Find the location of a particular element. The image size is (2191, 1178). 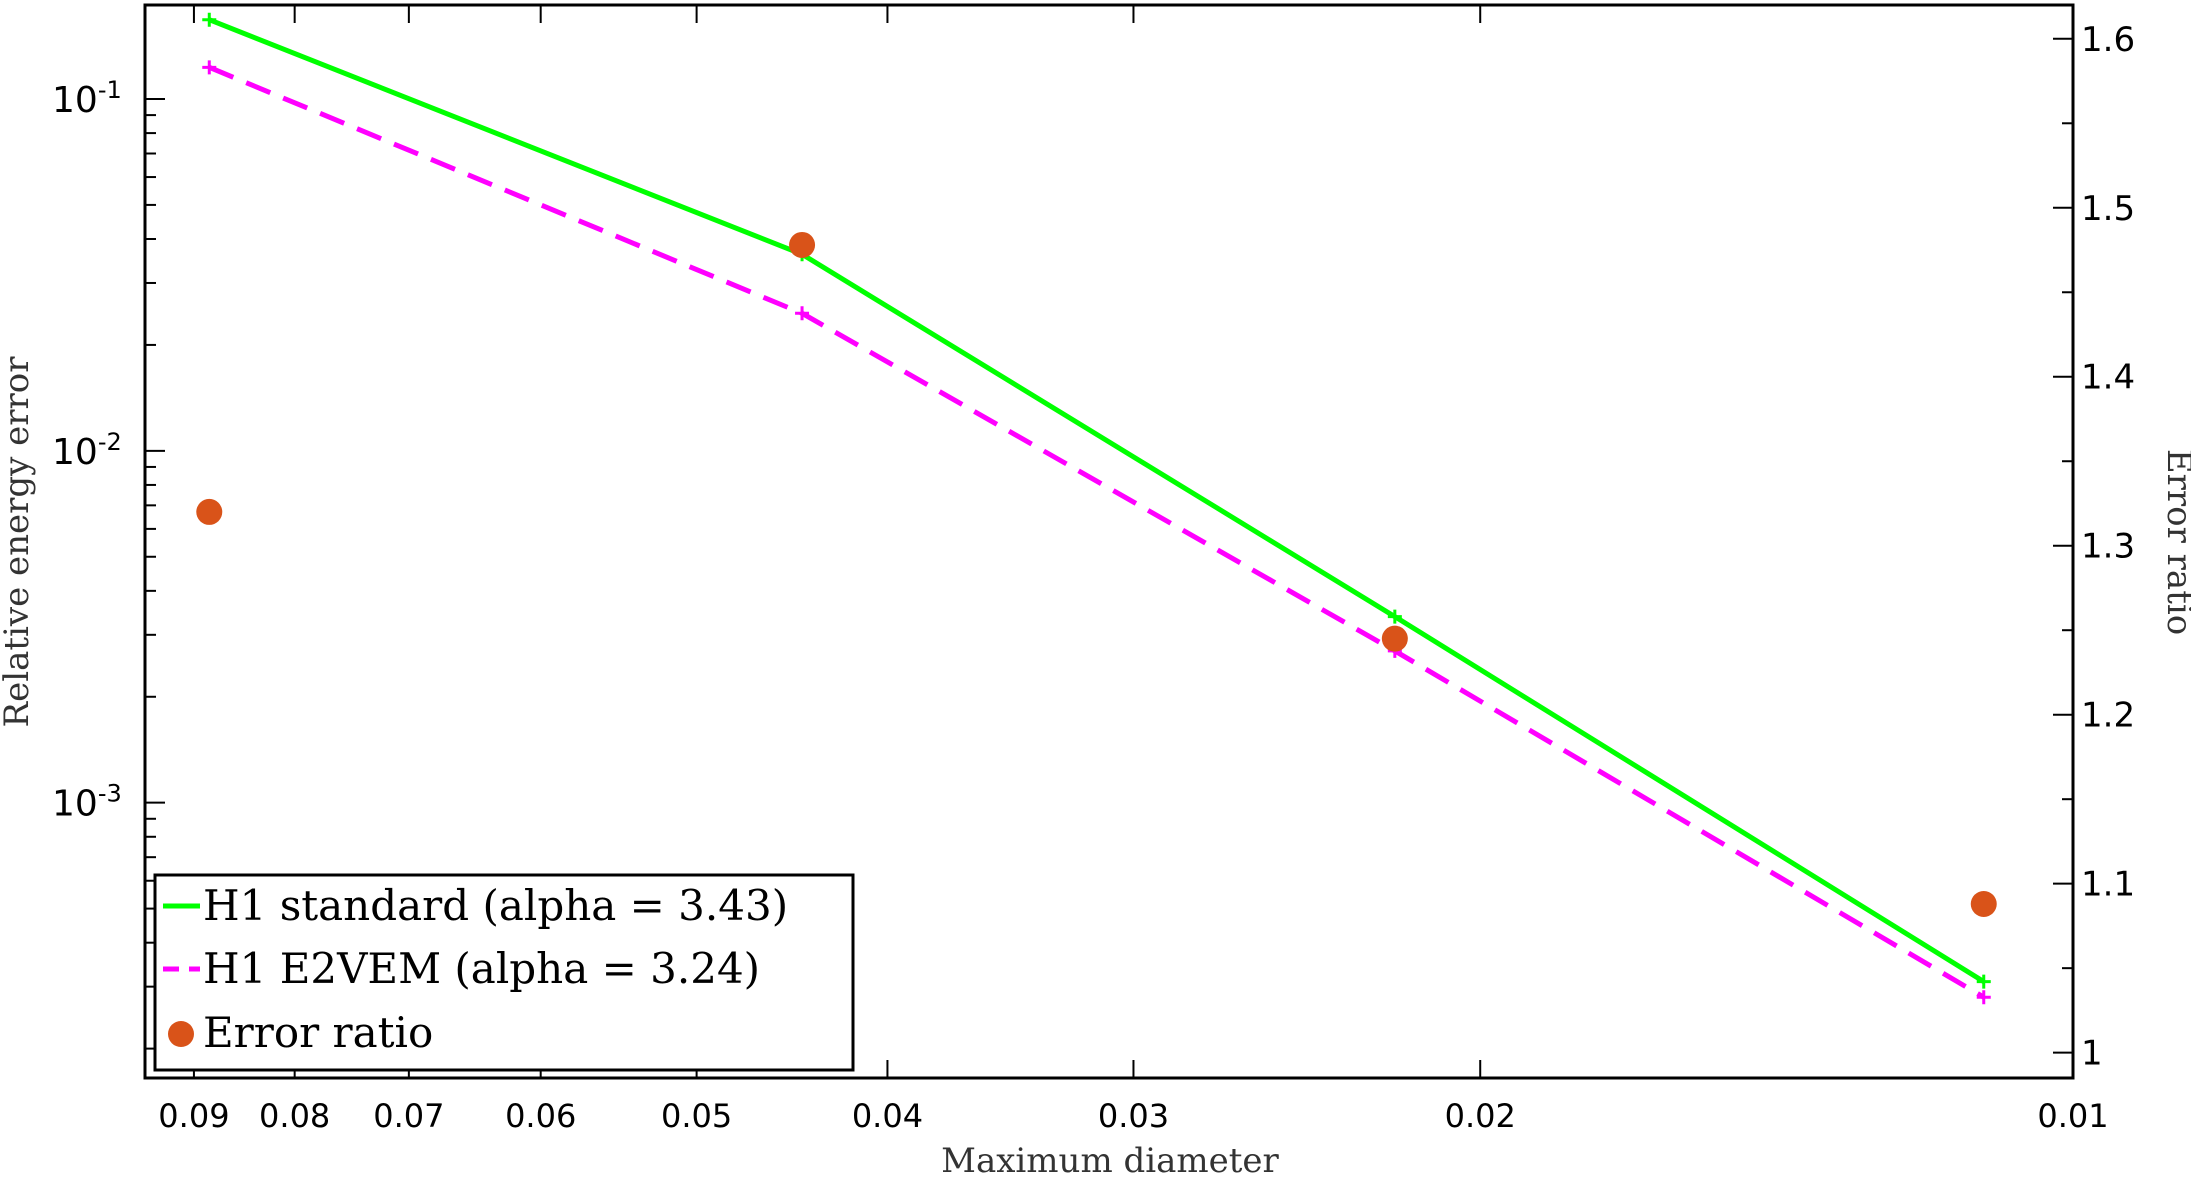

x-tick-label: 0.08 is located at coordinates (294, 1116).